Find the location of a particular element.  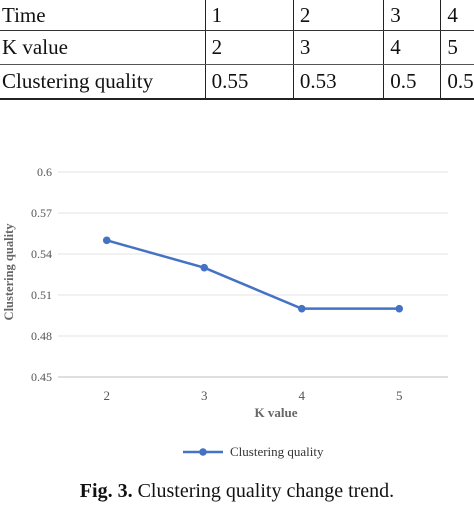

table-cell: 0.53 is located at coordinates (338, 82).